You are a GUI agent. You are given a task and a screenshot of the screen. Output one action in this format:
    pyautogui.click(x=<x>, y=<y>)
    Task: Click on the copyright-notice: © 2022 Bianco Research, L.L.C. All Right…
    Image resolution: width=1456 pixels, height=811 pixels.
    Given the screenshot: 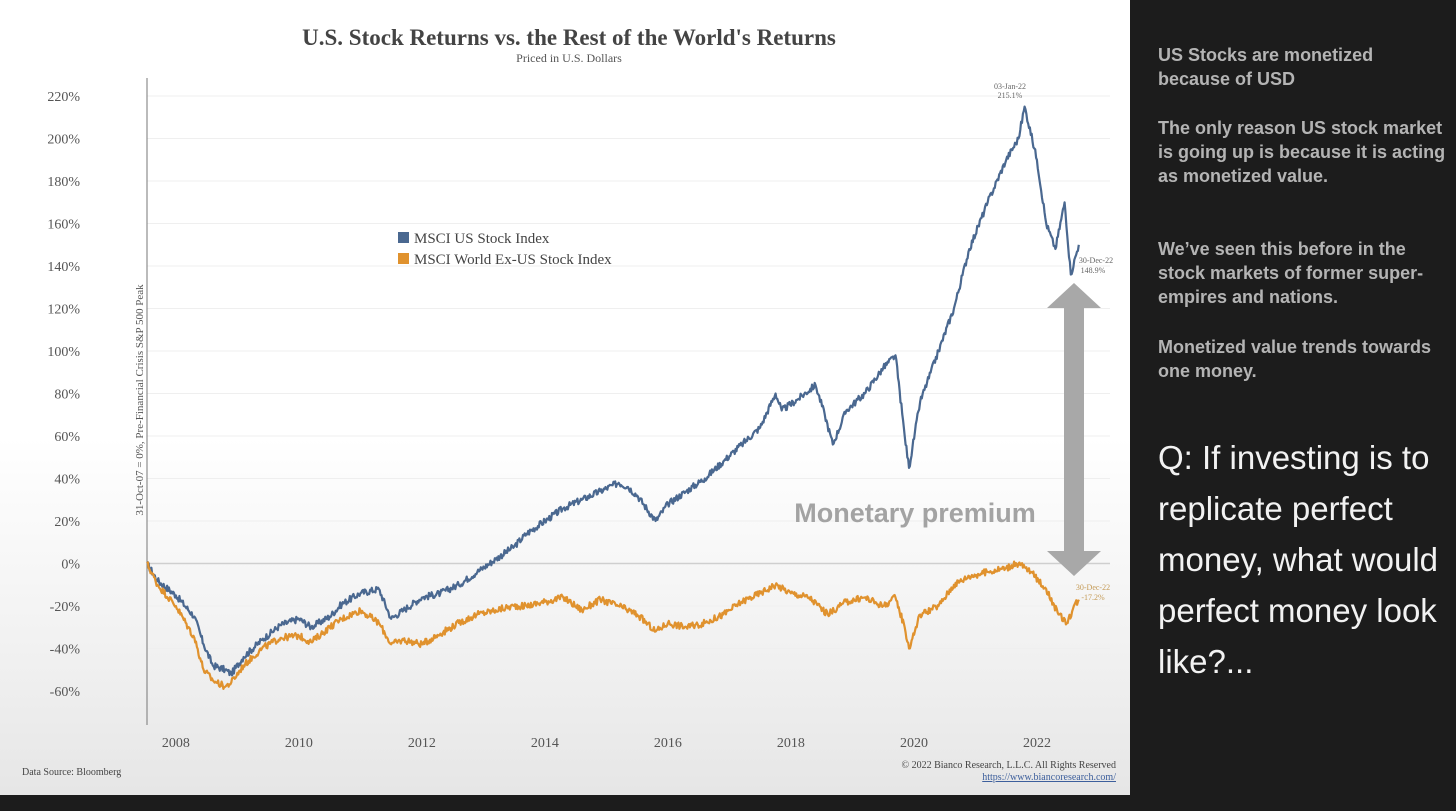 What is the action you would take?
    pyautogui.click(x=1008, y=765)
    